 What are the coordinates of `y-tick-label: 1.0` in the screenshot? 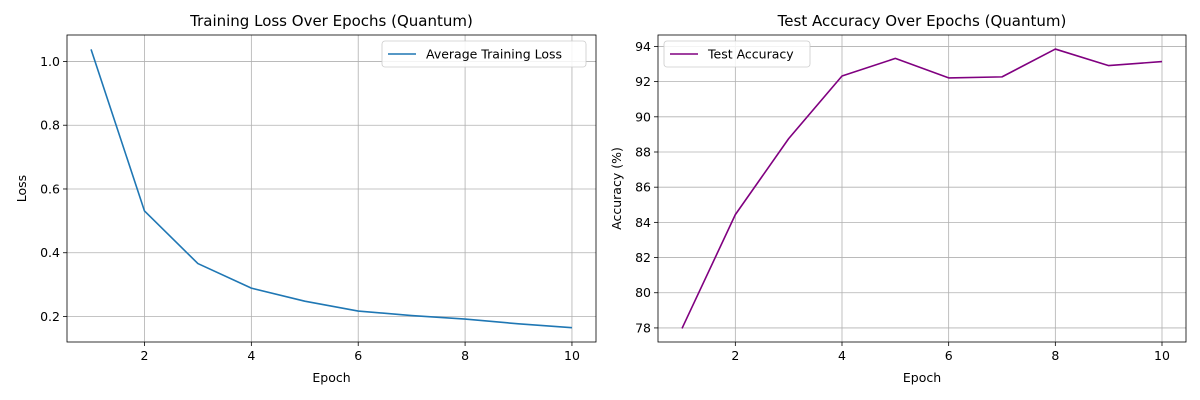 It's located at (50, 61).